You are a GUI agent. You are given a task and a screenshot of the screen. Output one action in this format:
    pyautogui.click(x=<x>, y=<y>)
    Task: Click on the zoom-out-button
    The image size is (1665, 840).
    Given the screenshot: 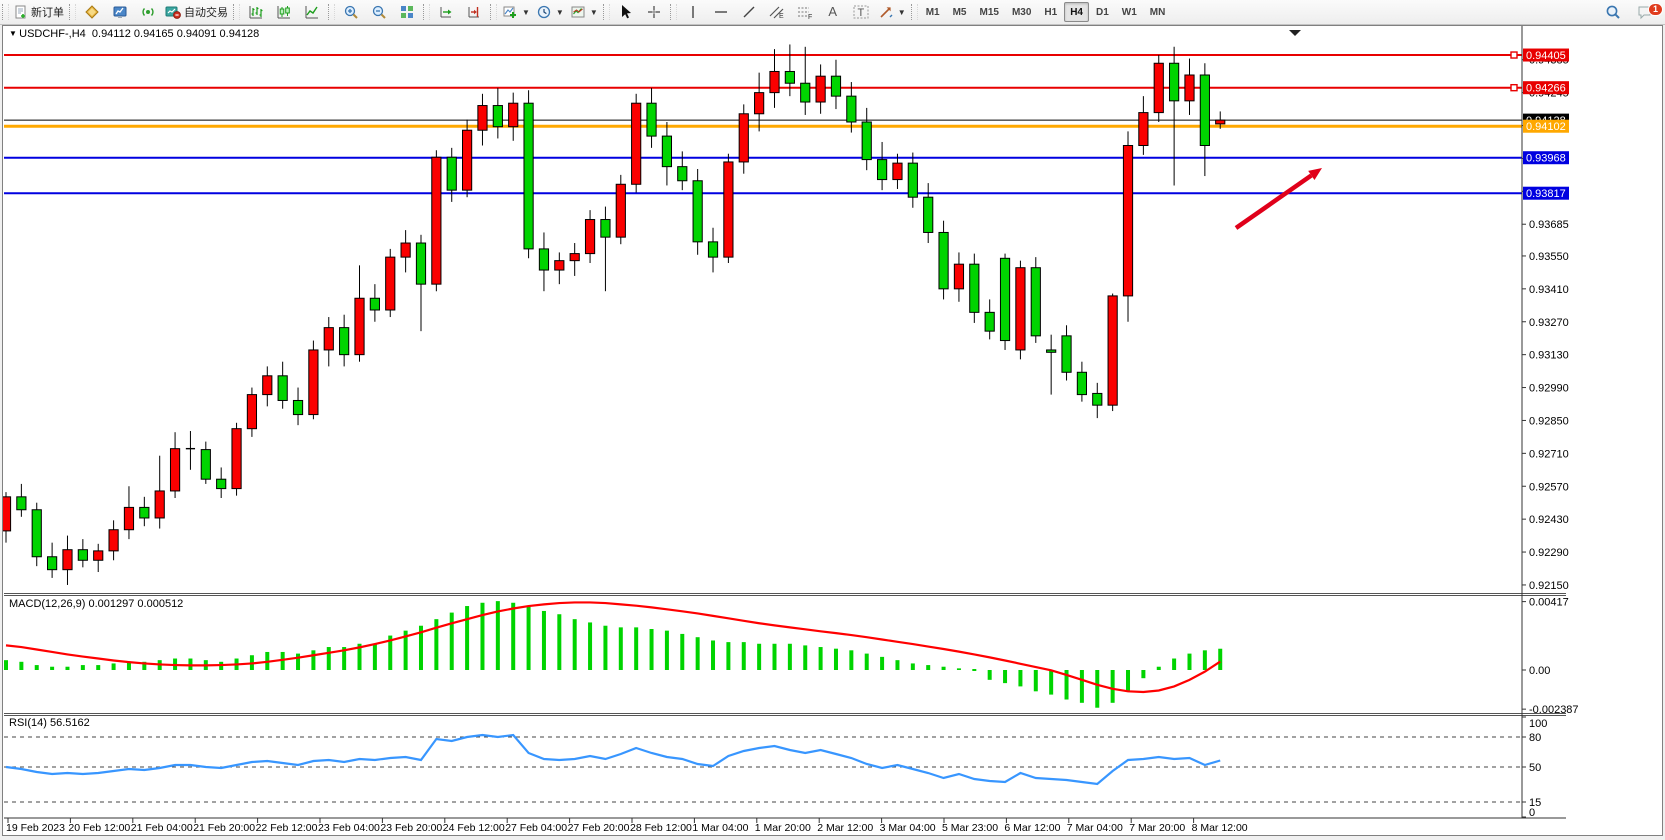 What is the action you would take?
    pyautogui.click(x=379, y=12)
    